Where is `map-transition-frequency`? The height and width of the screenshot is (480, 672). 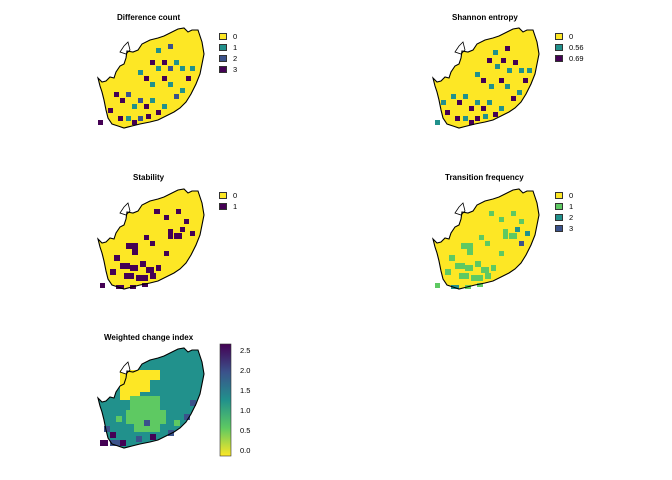 map-transition-frequency is located at coordinates (485, 239).